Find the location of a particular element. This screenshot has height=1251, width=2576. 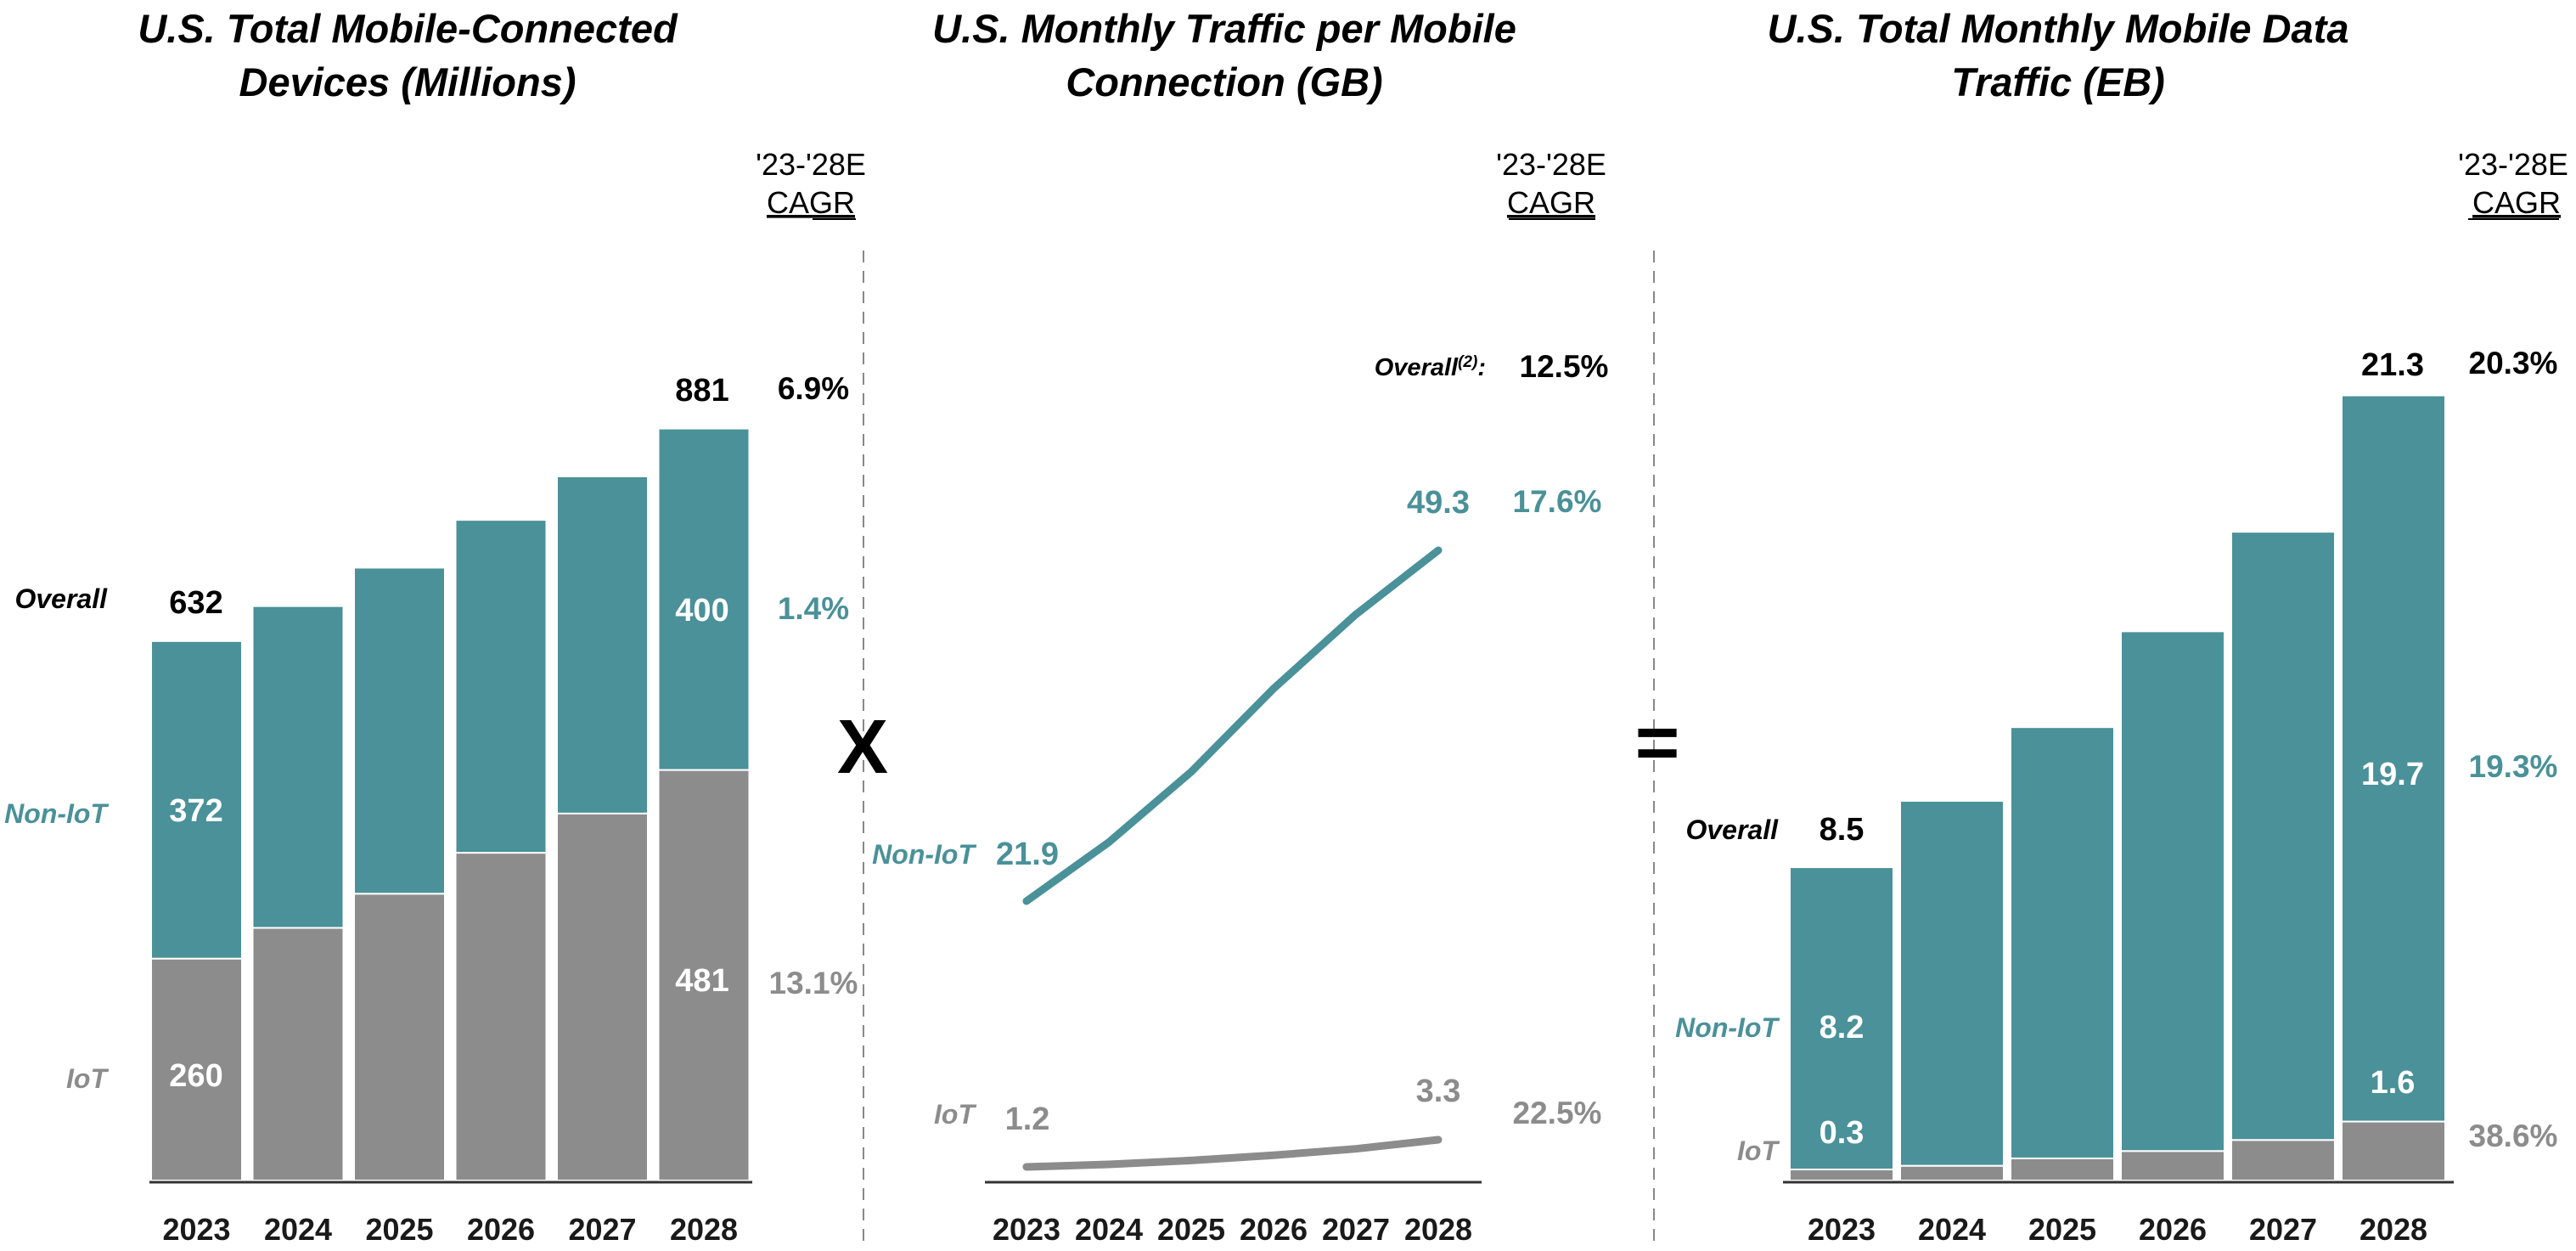

total-traffic-overall-side-label: Overall is located at coordinates (1732, 829).